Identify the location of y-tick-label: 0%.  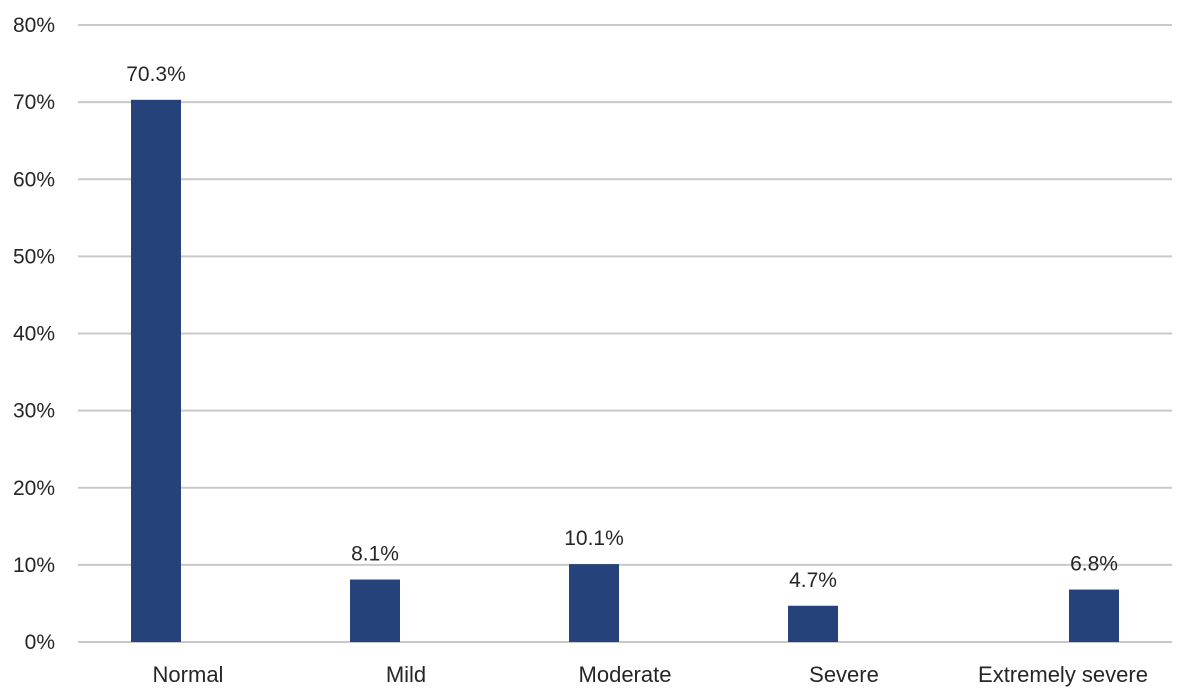
(40, 642).